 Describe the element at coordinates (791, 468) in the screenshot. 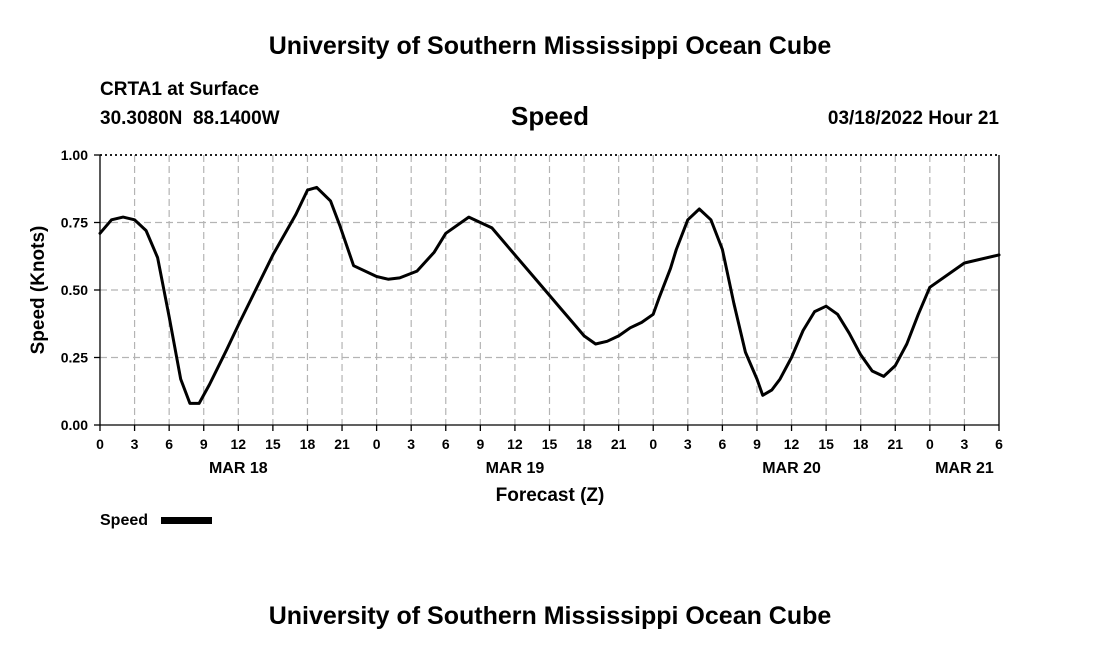

I see `date-label: MAR 20` at that location.